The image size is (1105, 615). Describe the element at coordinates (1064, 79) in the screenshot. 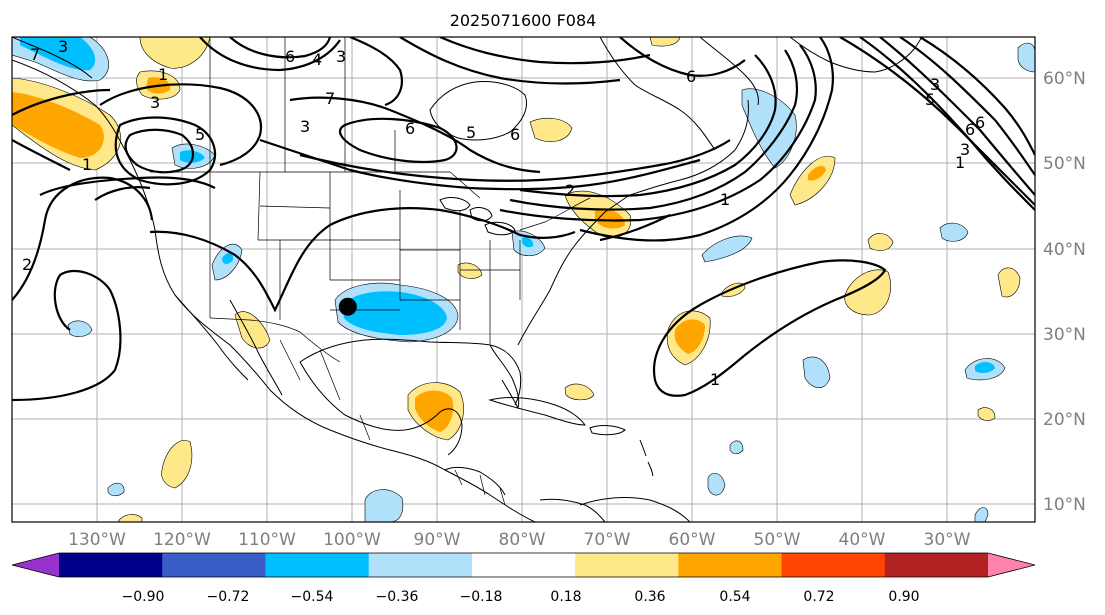

I see `lat-tick: 60°N` at that location.